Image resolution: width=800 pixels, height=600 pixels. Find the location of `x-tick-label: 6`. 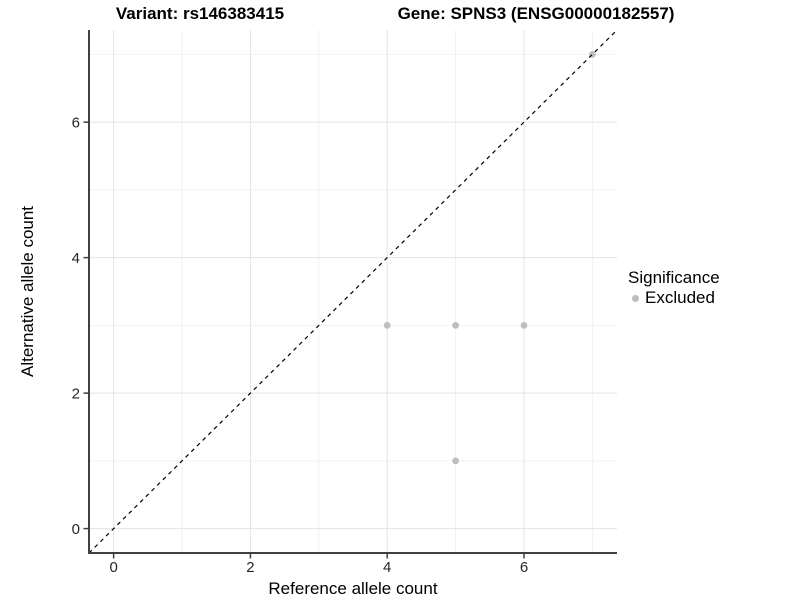

x-tick-label: 6 is located at coordinates (524, 567).